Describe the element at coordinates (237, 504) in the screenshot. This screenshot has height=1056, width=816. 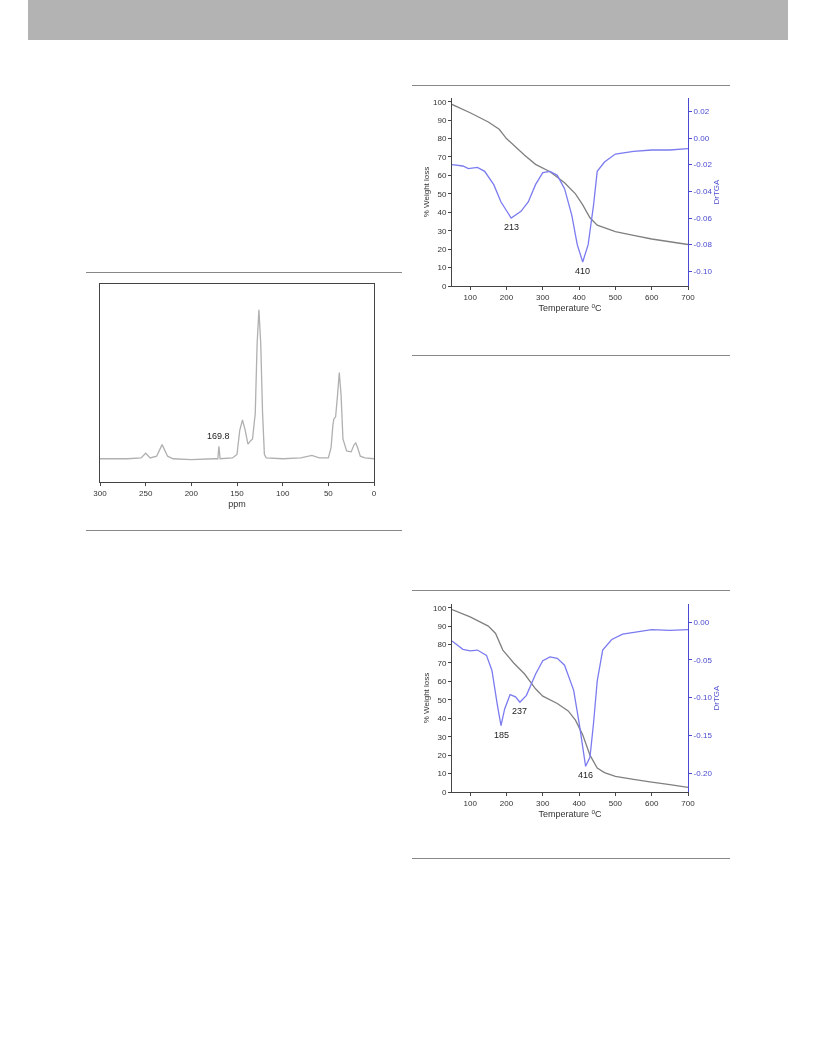
I see `x-axis-title: ppm` at that location.